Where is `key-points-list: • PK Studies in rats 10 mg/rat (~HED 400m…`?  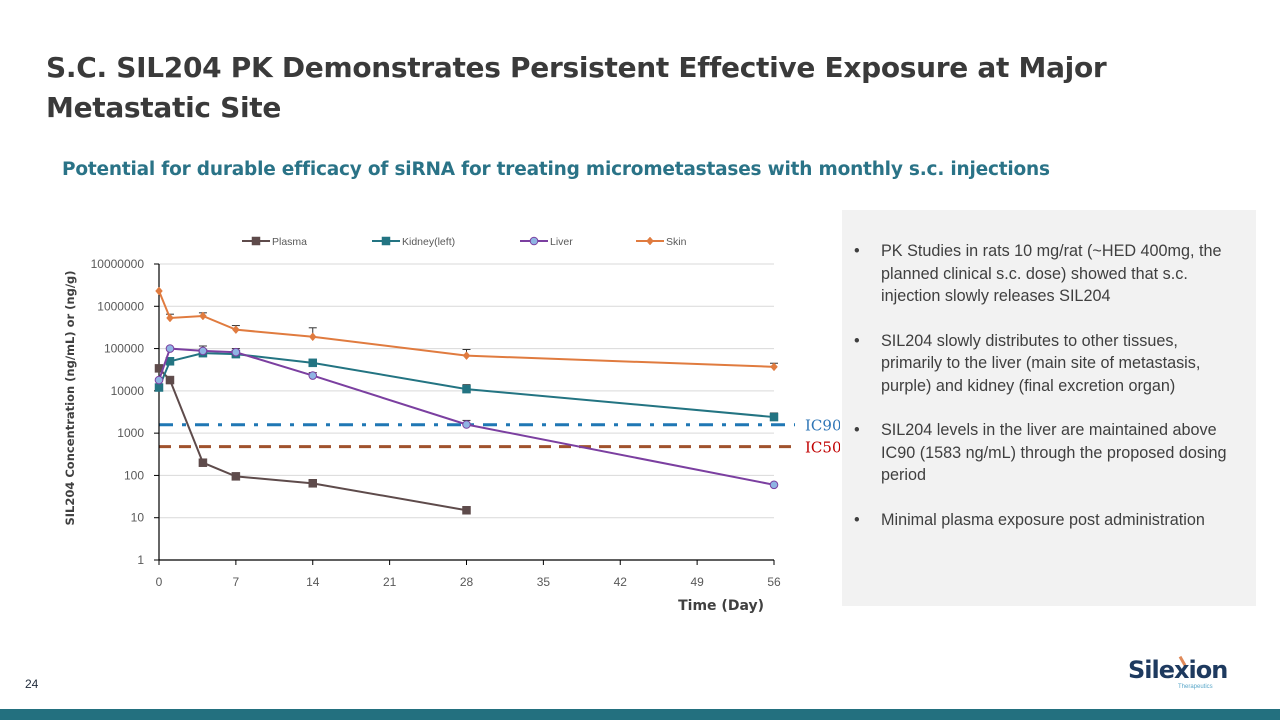 key-points-list: • PK Studies in rats 10 mg/rat (~HED 400m… is located at coordinates (1049, 370).